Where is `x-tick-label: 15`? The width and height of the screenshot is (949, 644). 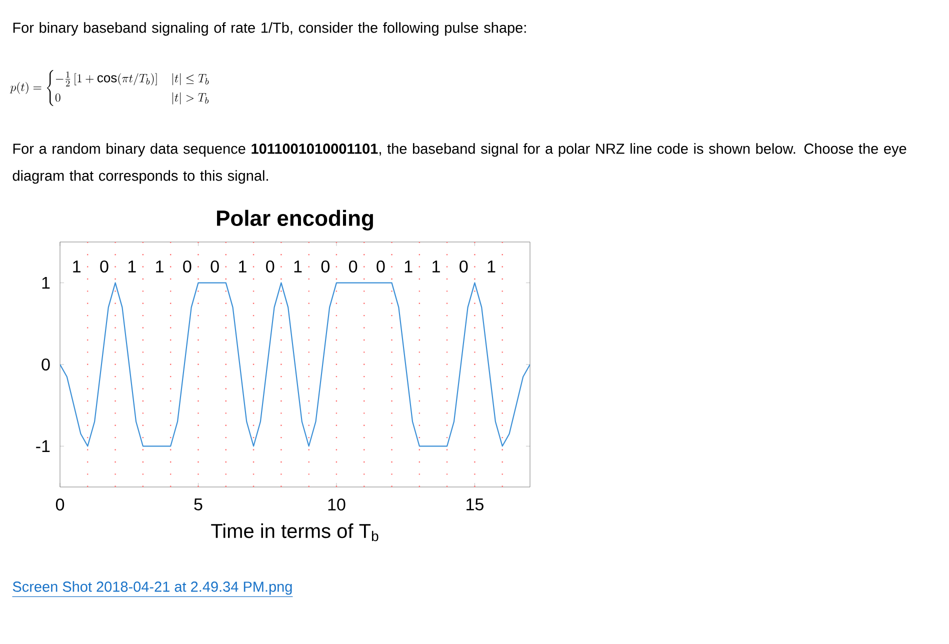
x-tick-label: 15 is located at coordinates (475, 504).